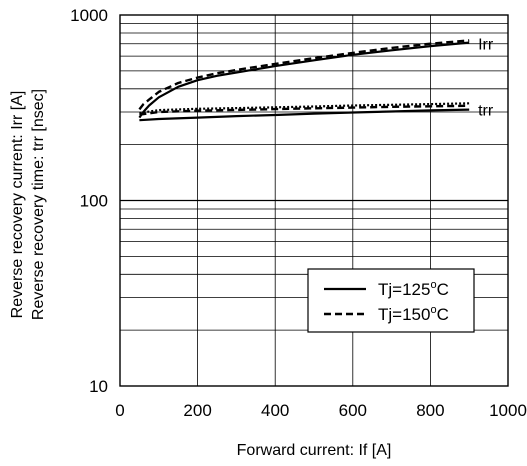 Image resolution: width=527 pixels, height=466 pixels. Describe the element at coordinates (17, 205) in the screenshot. I see `y-axis-title-line-0: Reverse recovery current: Irr [A]` at that location.